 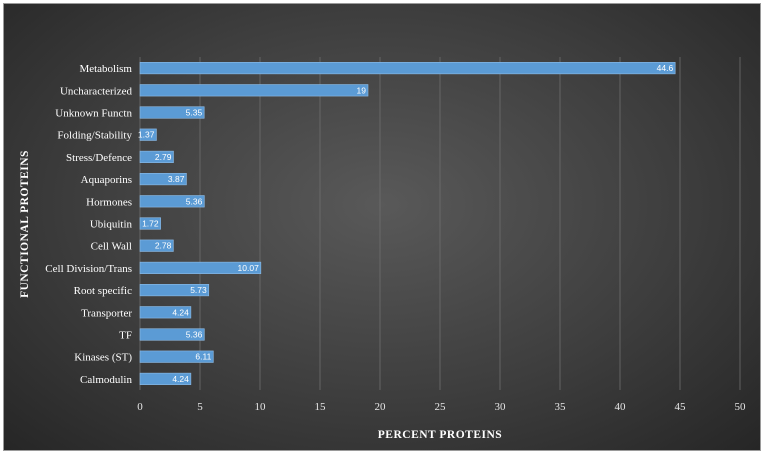 What do you see at coordinates (194, 113) in the screenshot?
I see `data-label: 5.35` at bounding box center [194, 113].